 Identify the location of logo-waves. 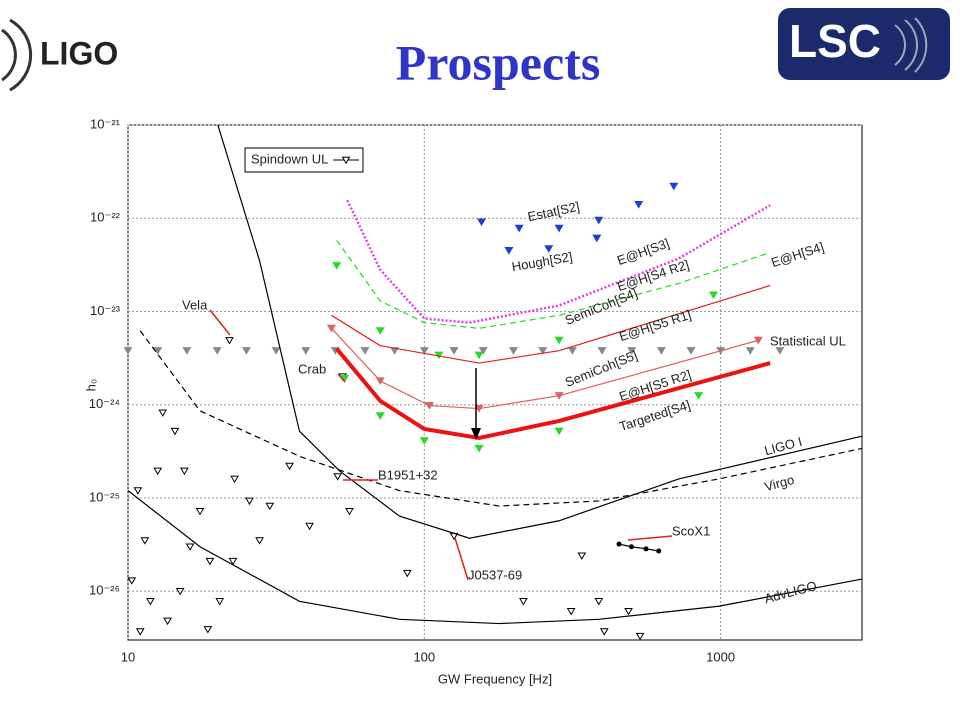
(911, 45).